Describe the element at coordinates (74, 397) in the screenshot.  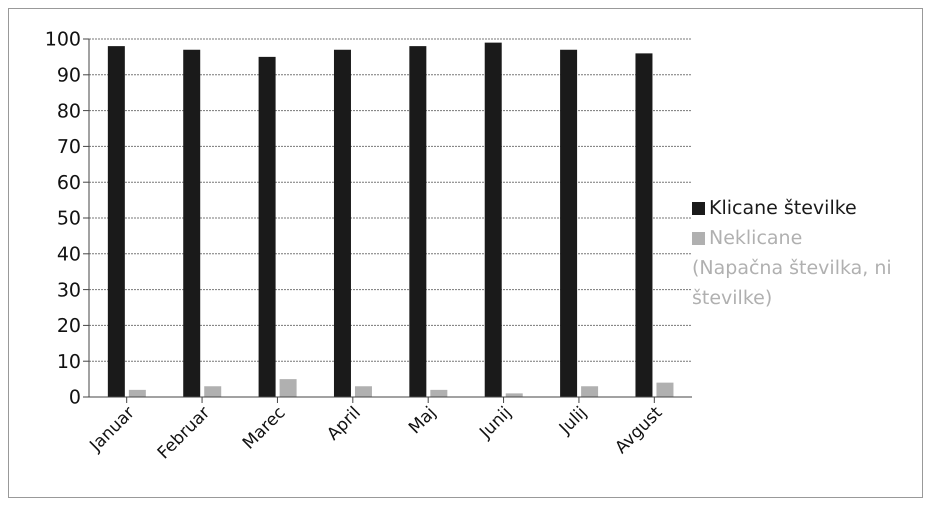
I see `y-tick-label: 0` at that location.